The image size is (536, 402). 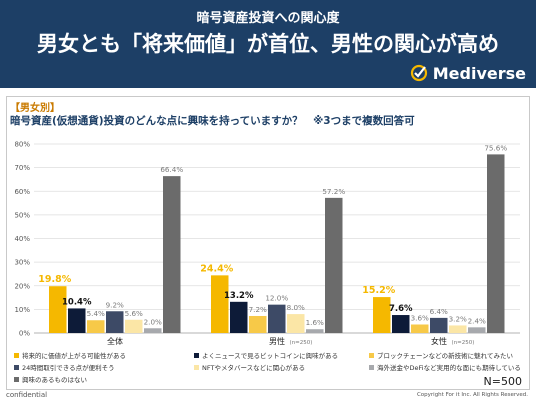 I want to click on x-category-label: 全体, so click(x=115, y=341).